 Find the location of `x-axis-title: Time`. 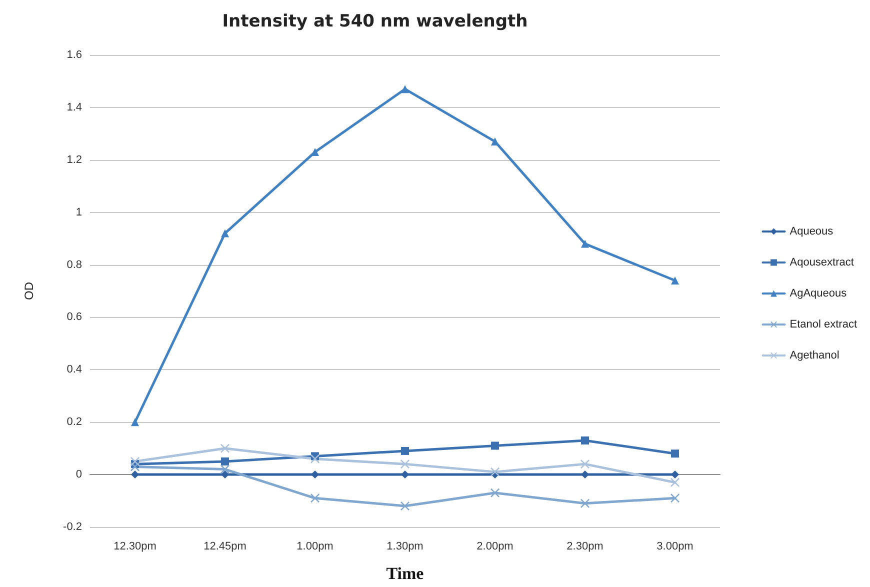

x-axis-title: Time is located at coordinates (405, 573).